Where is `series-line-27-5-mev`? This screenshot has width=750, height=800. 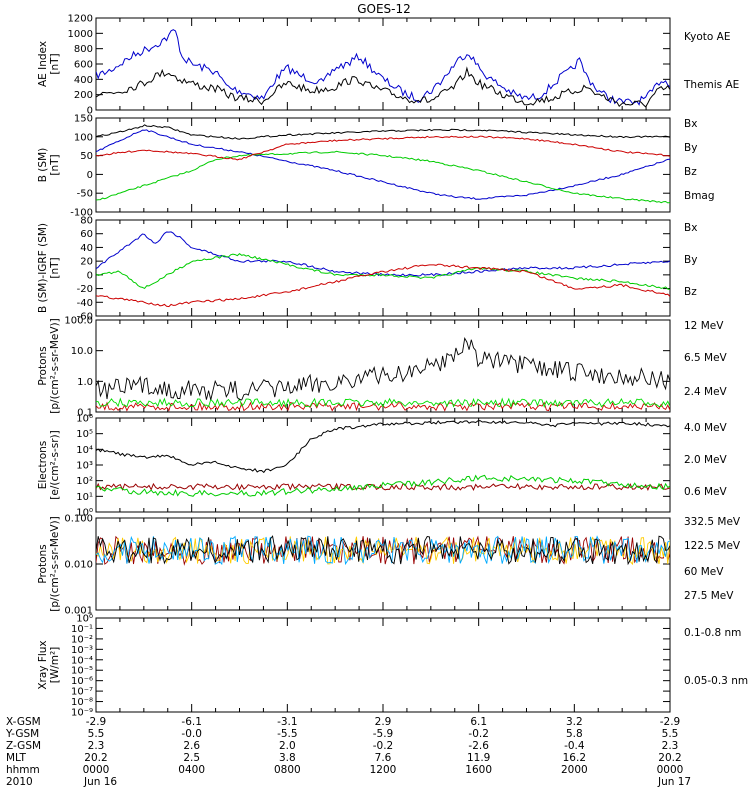
series-line-27-5-mev is located at coordinates (383, 550).